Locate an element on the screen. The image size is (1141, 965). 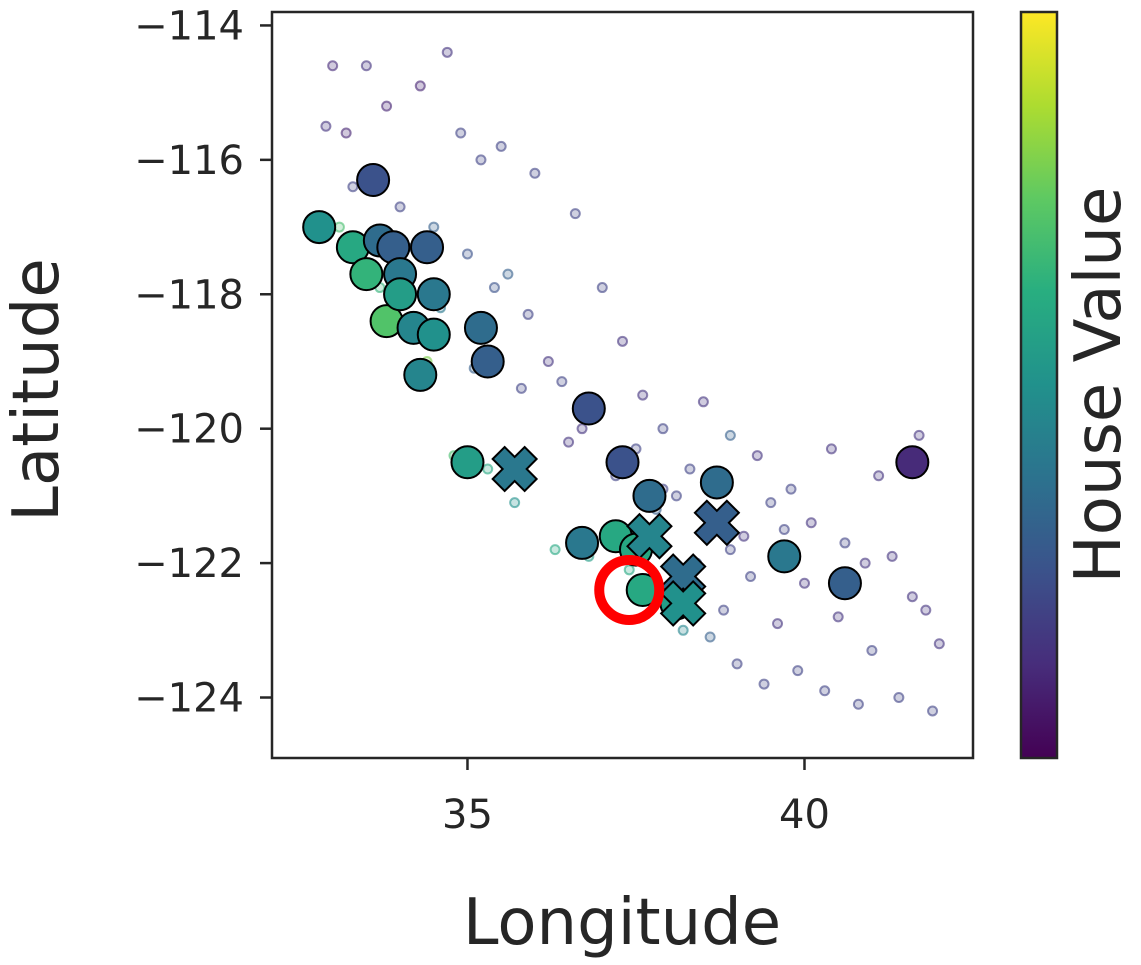
colorbar is located at coordinates (1039, 385).